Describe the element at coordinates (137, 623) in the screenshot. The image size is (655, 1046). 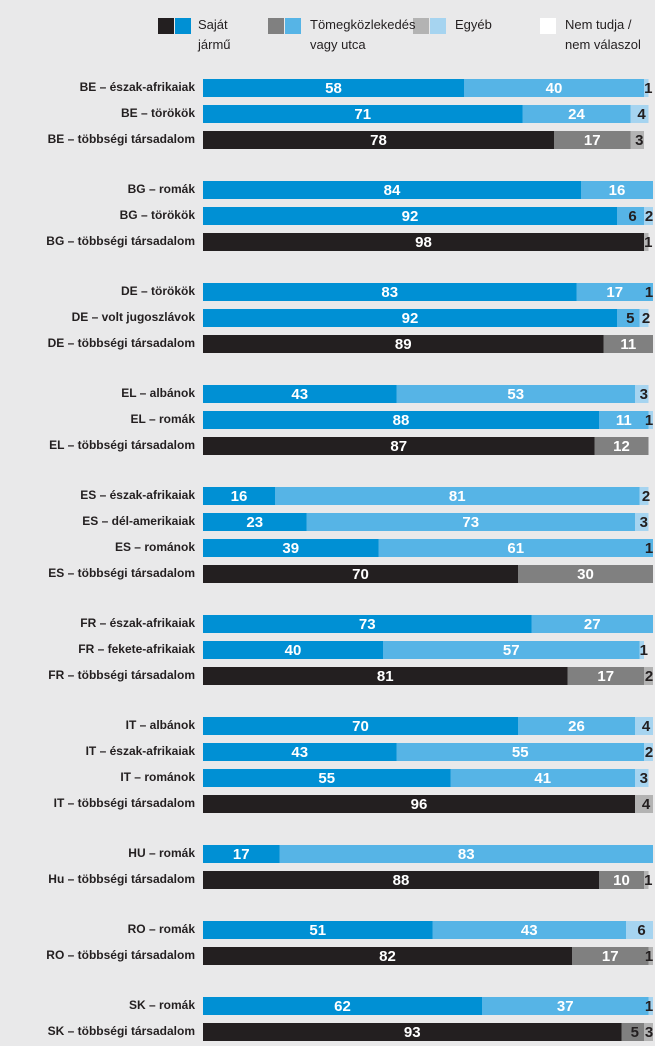
I see `row-label: FR – észak-afrikaiak` at that location.